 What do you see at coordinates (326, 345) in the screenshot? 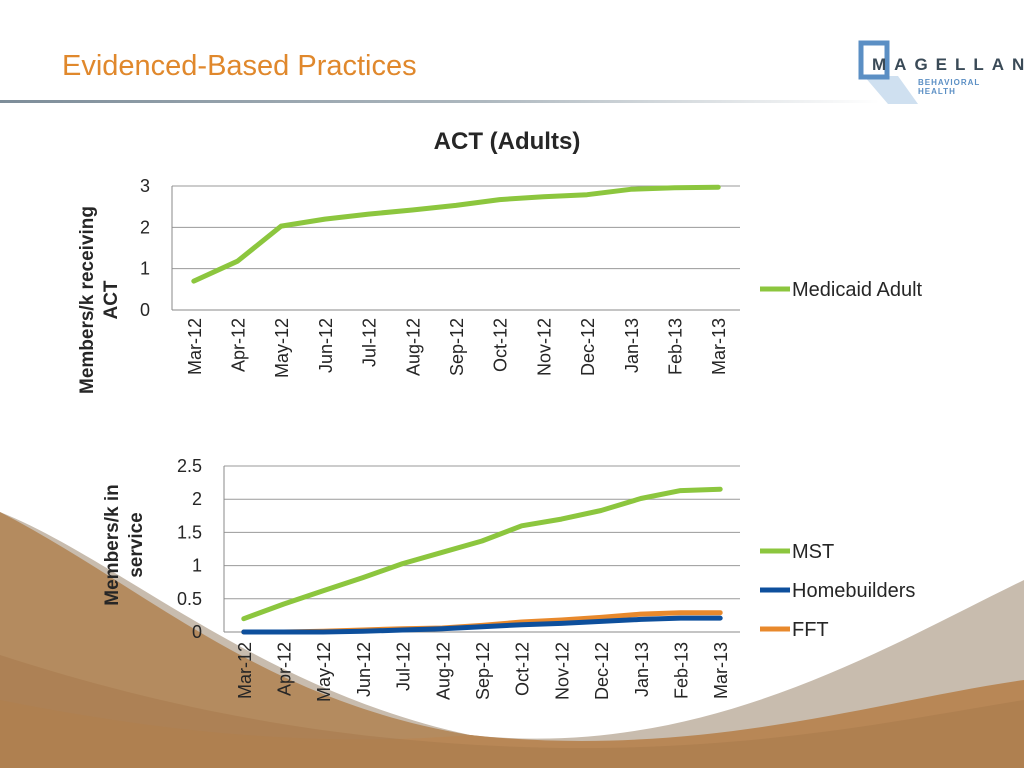
I see `chart1-xtick-label: Jun-12` at bounding box center [326, 345].